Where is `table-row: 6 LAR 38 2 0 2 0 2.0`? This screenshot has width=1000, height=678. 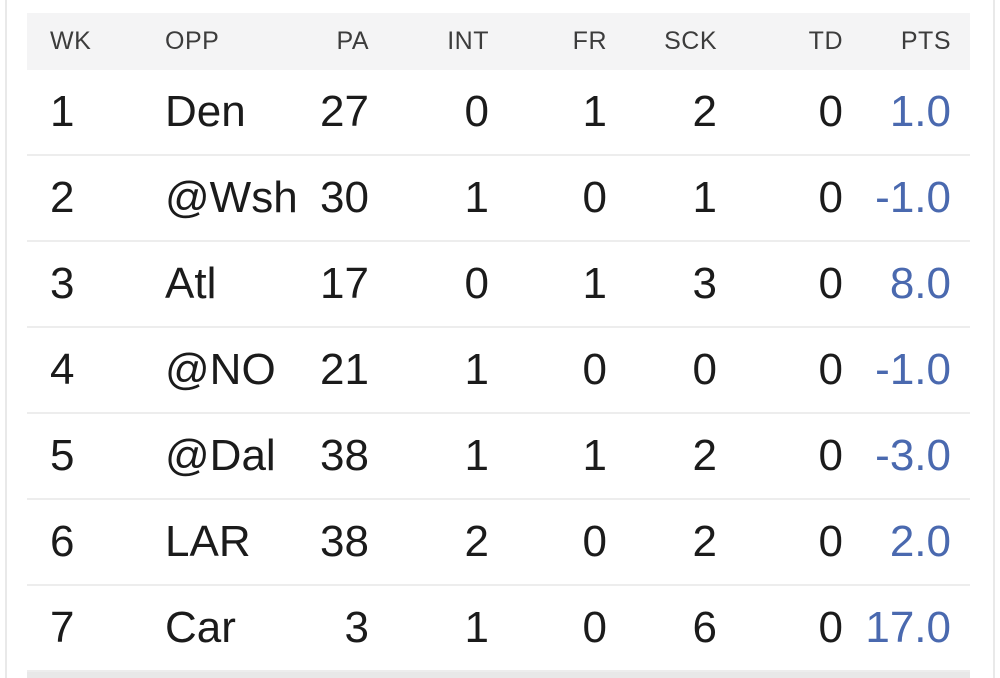 table-row: 6 LAR 38 2 0 2 0 2.0 is located at coordinates (498, 543).